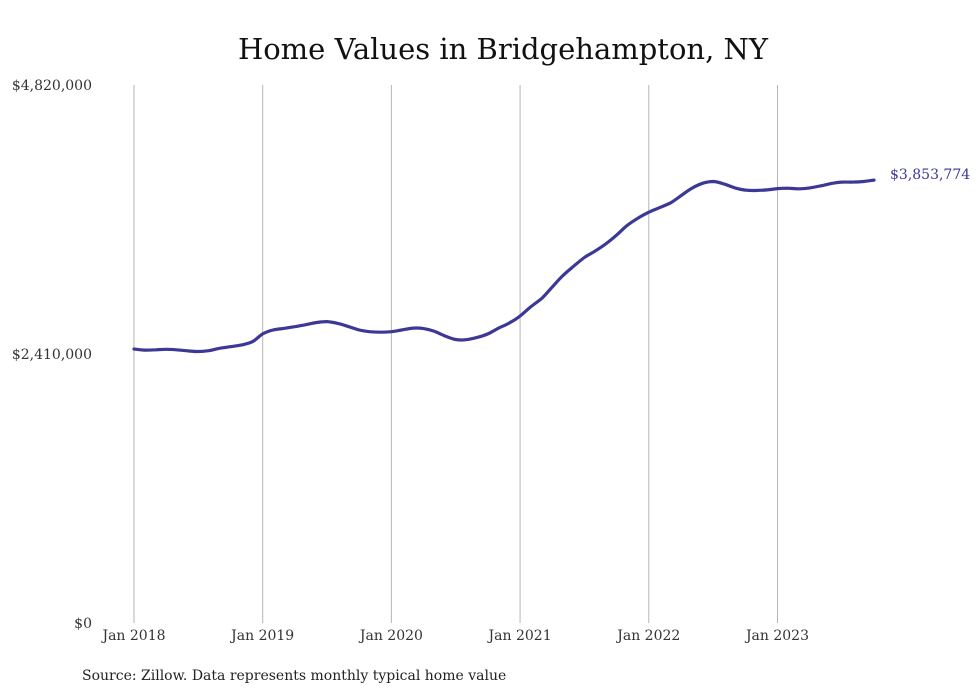 The image size is (980, 699). I want to click on y-tick-label: $0, so click(83, 624).